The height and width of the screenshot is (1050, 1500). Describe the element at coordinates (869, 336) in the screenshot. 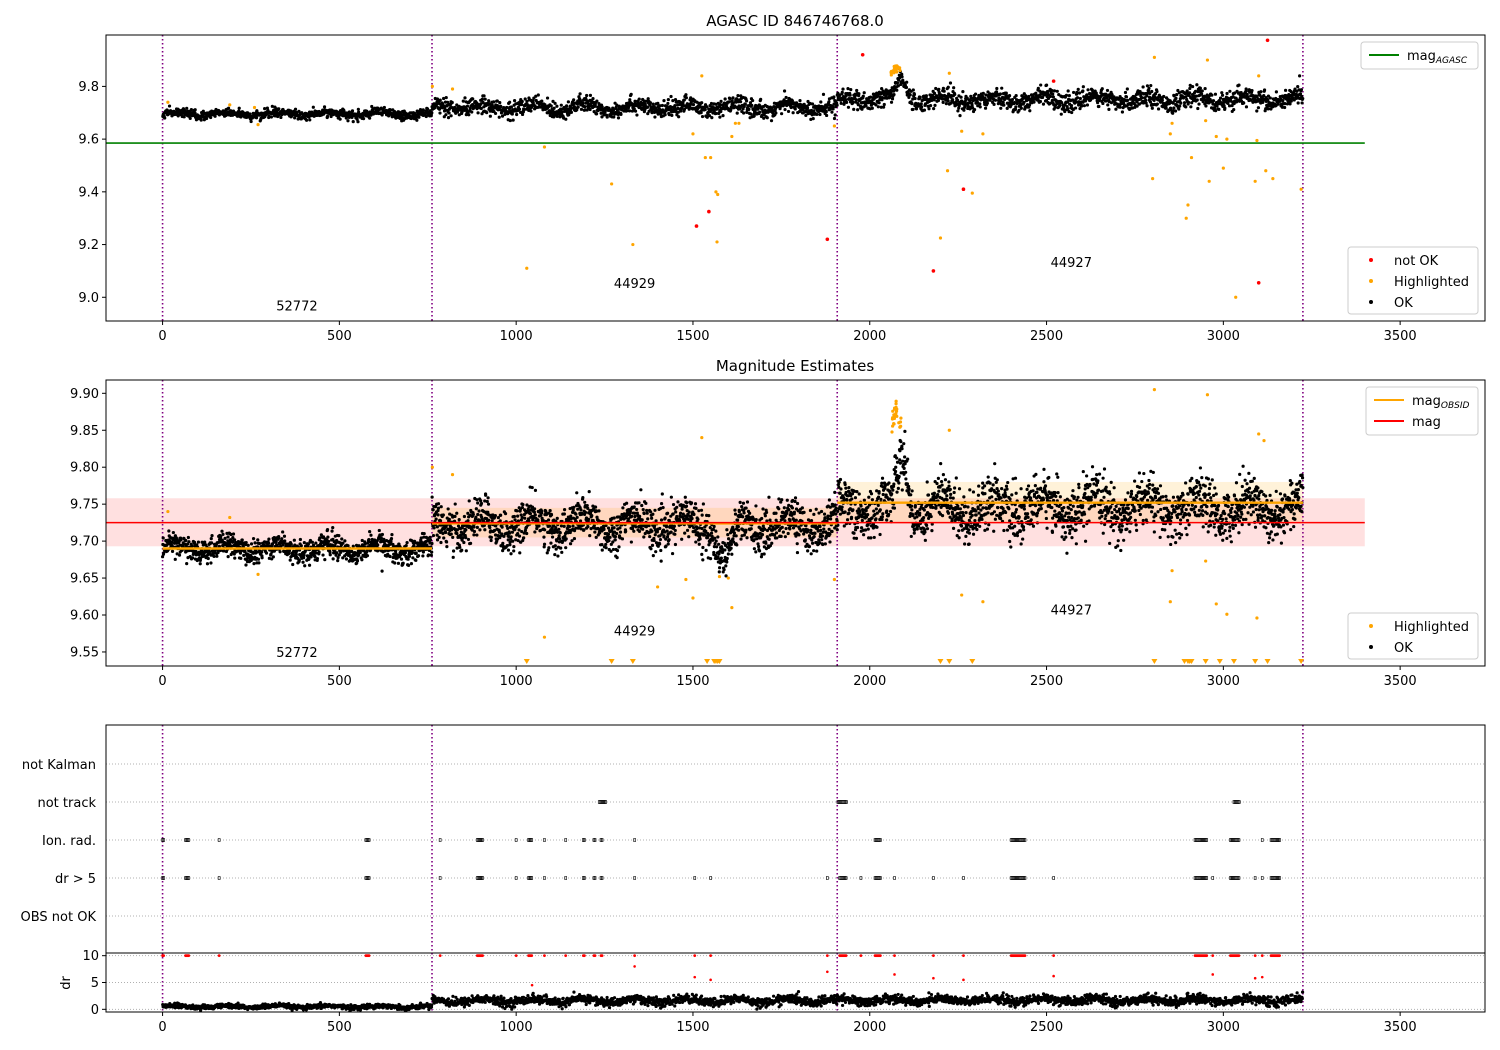

I see `panel1-xtick-label: 2000` at that location.